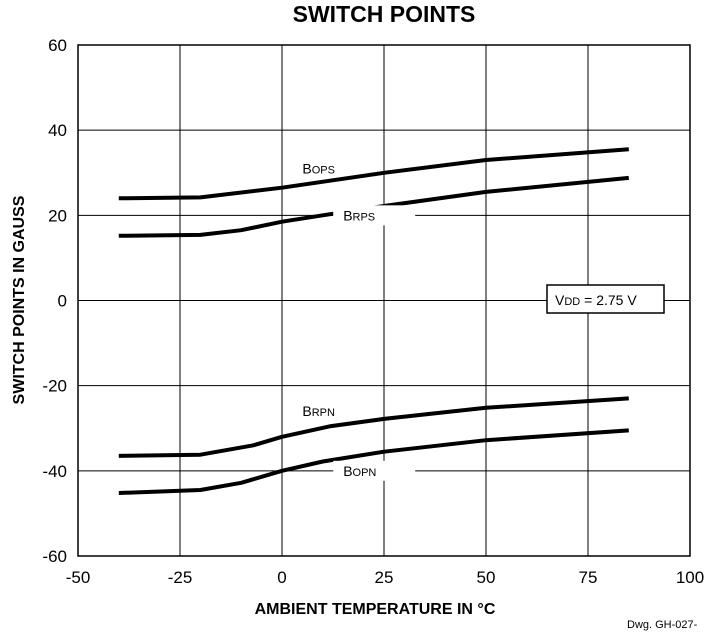  What do you see at coordinates (19, 299) in the screenshot?
I see `y-axis-label: SWITCH POINTS IN GAUSS` at bounding box center [19, 299].